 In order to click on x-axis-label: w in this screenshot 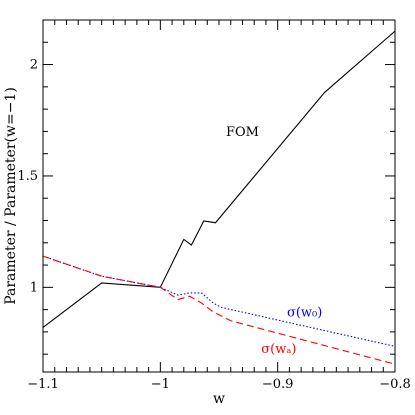, I will do `click(219, 399)`.